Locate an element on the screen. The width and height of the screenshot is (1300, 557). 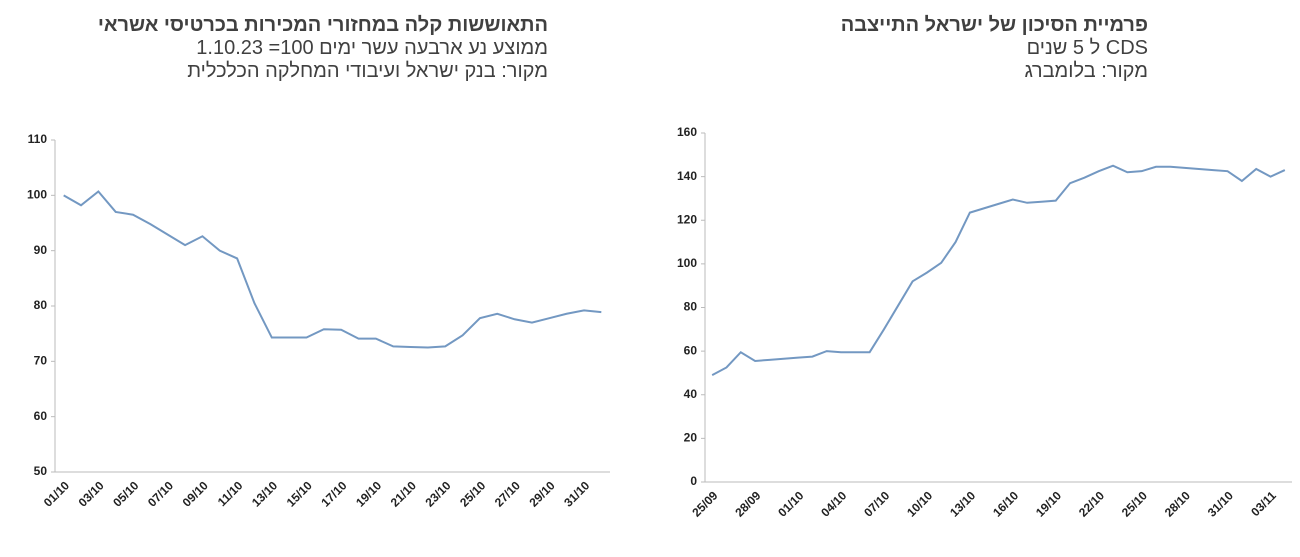
series-line is located at coordinates (332, 269).